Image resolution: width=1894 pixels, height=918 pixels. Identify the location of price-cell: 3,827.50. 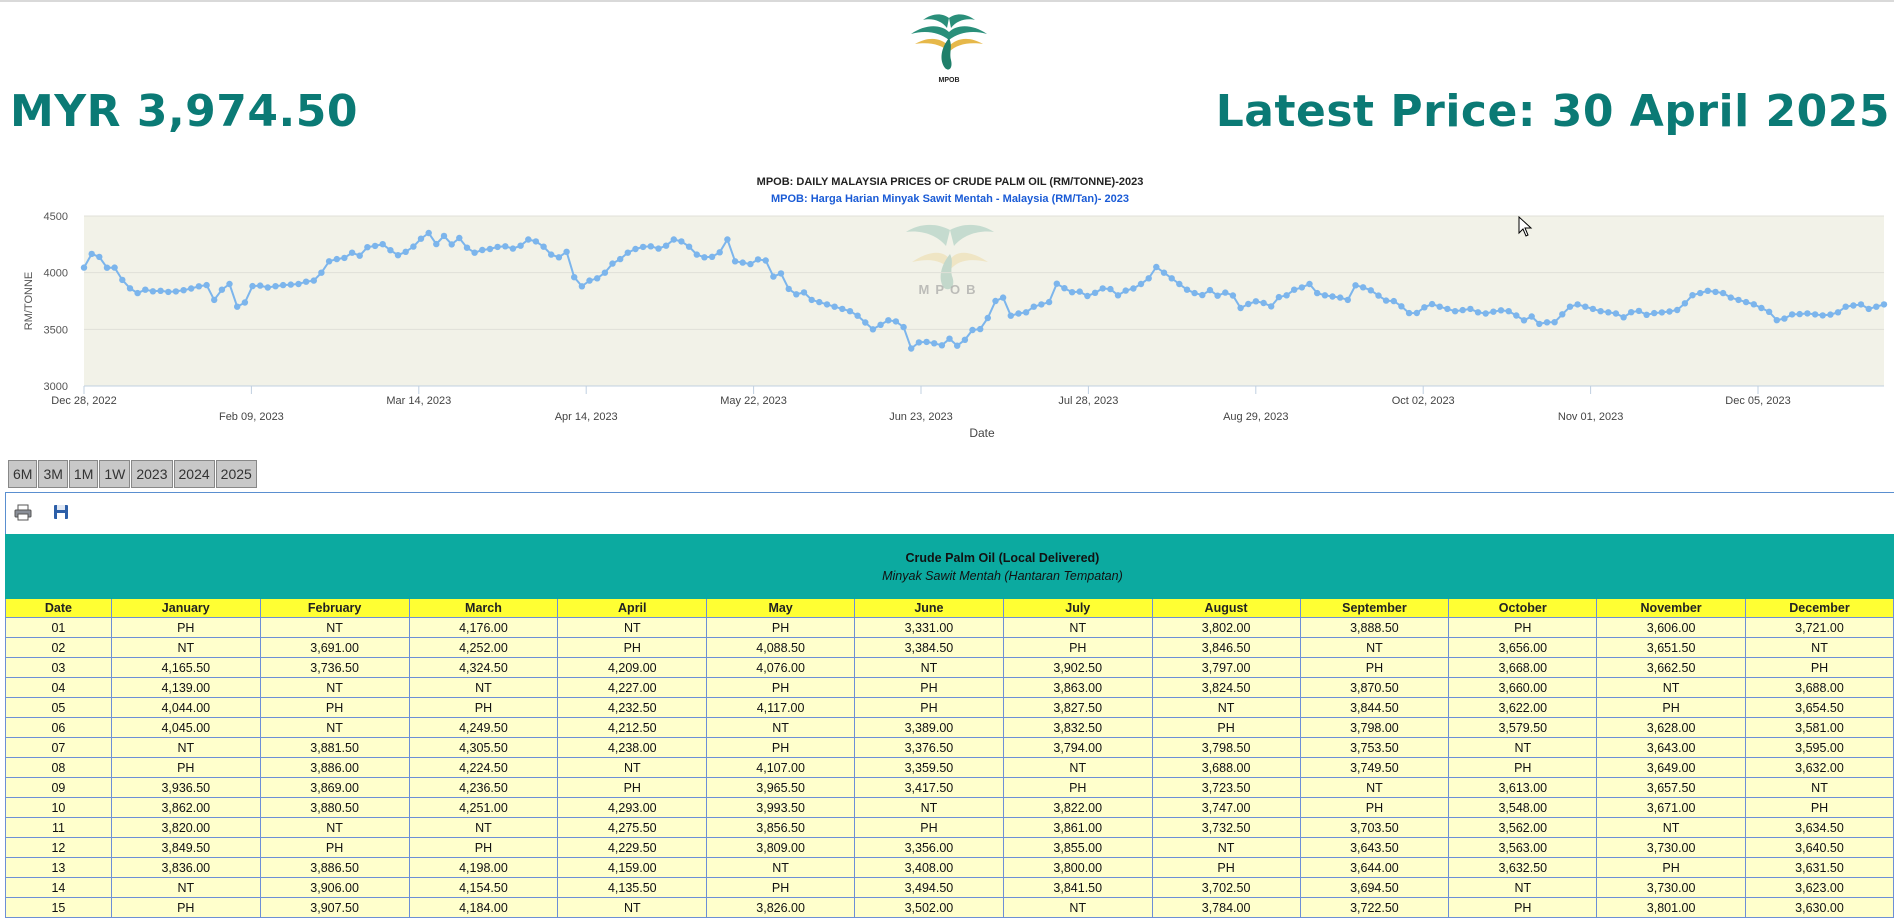
(1077, 707).